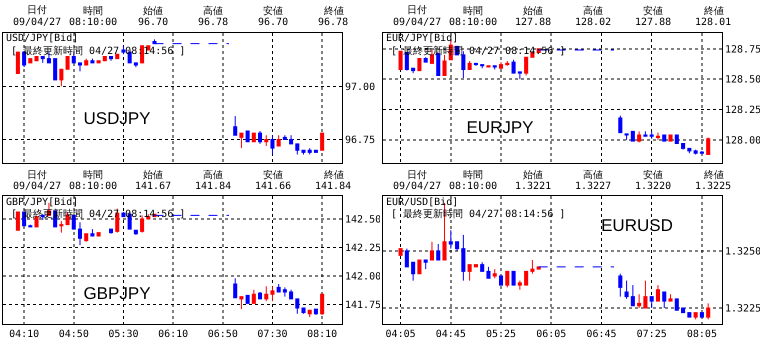 The image size is (760, 340). Describe the element at coordinates (223, 334) in the screenshot. I see `x-tick-label: 06:50` at that location.